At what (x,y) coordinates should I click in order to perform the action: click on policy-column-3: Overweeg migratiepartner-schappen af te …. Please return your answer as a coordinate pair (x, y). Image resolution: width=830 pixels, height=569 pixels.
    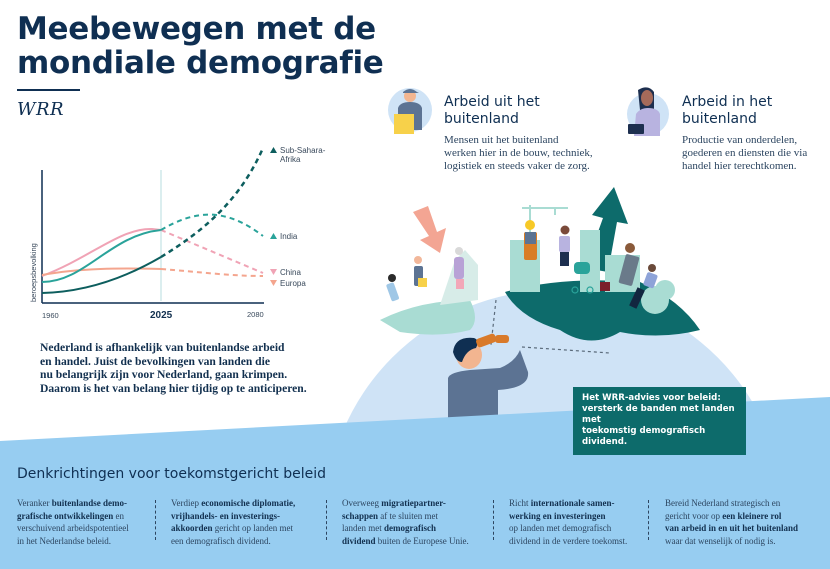
    Looking at the image, I should click on (405, 522).